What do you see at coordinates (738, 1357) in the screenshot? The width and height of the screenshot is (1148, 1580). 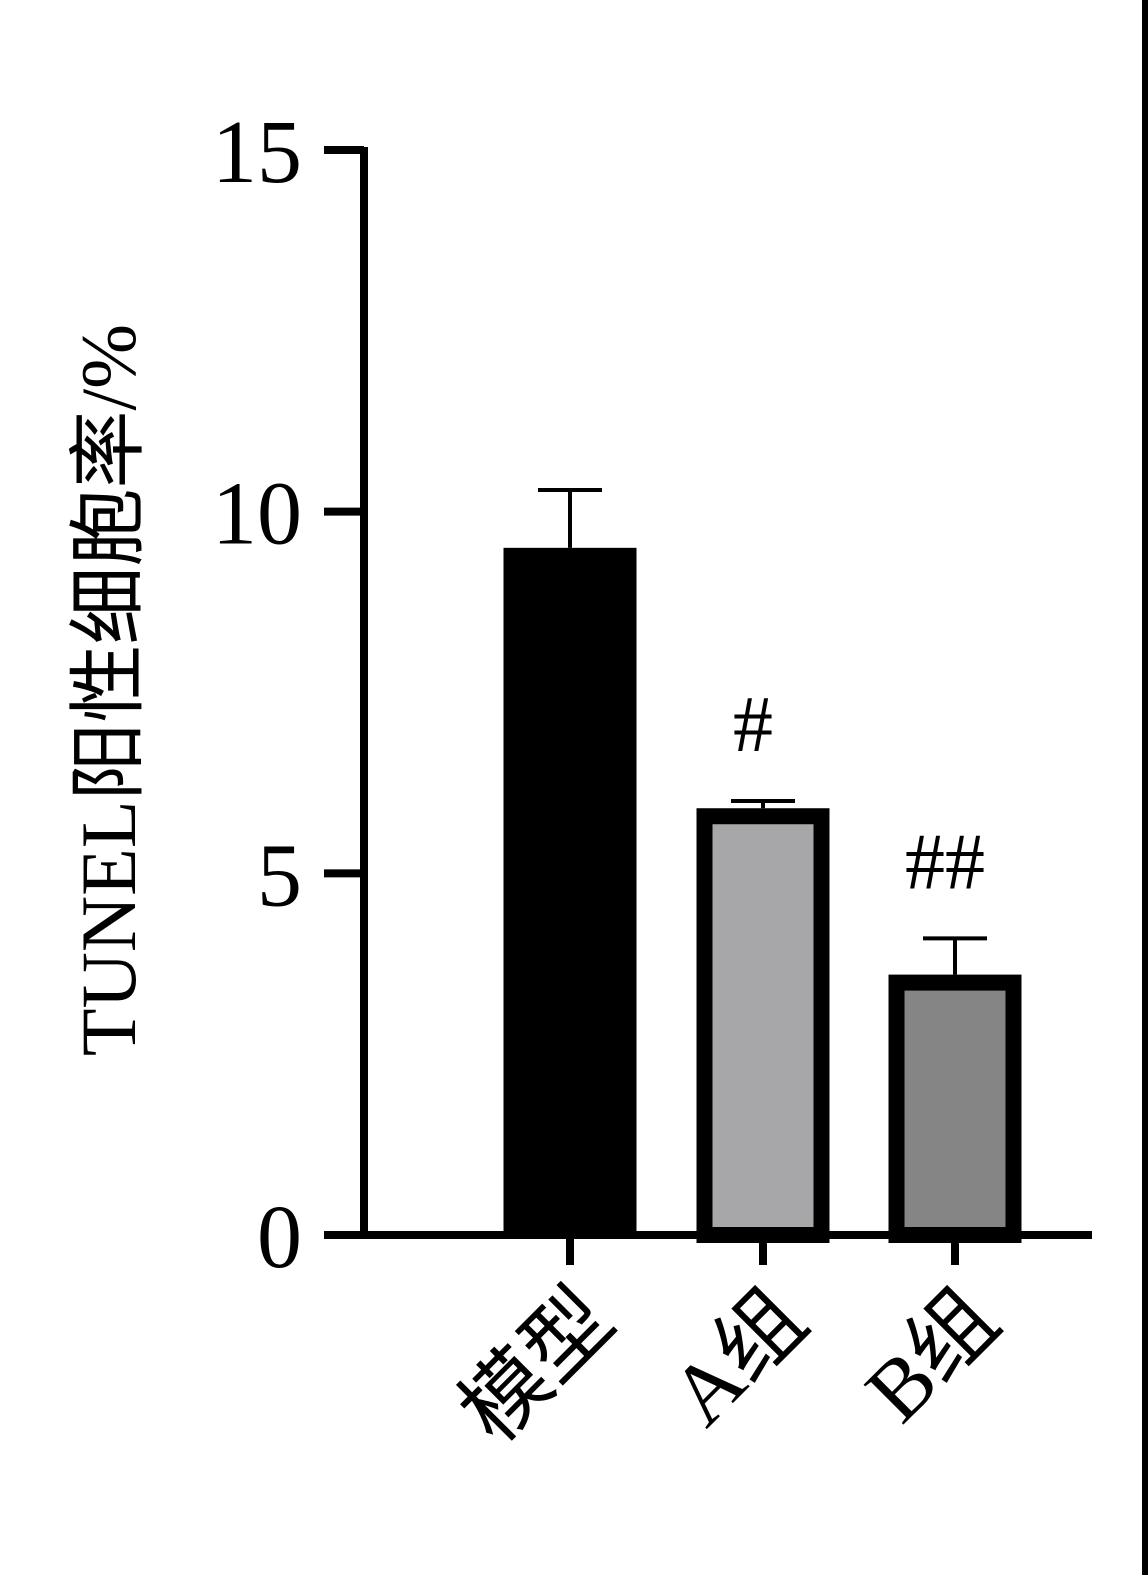 I see `x-tick-label: A组` at bounding box center [738, 1357].